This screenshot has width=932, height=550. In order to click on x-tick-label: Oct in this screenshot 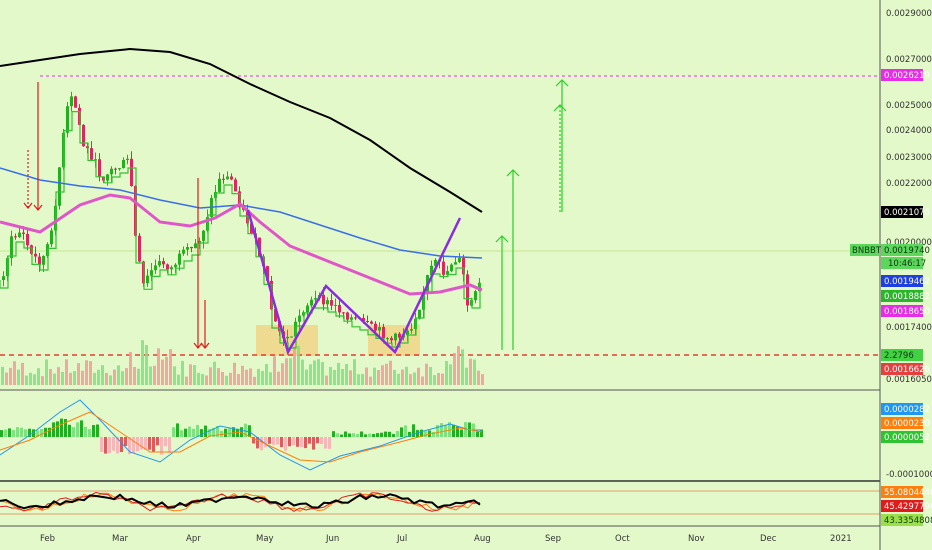, I will do `click(622, 539)`.